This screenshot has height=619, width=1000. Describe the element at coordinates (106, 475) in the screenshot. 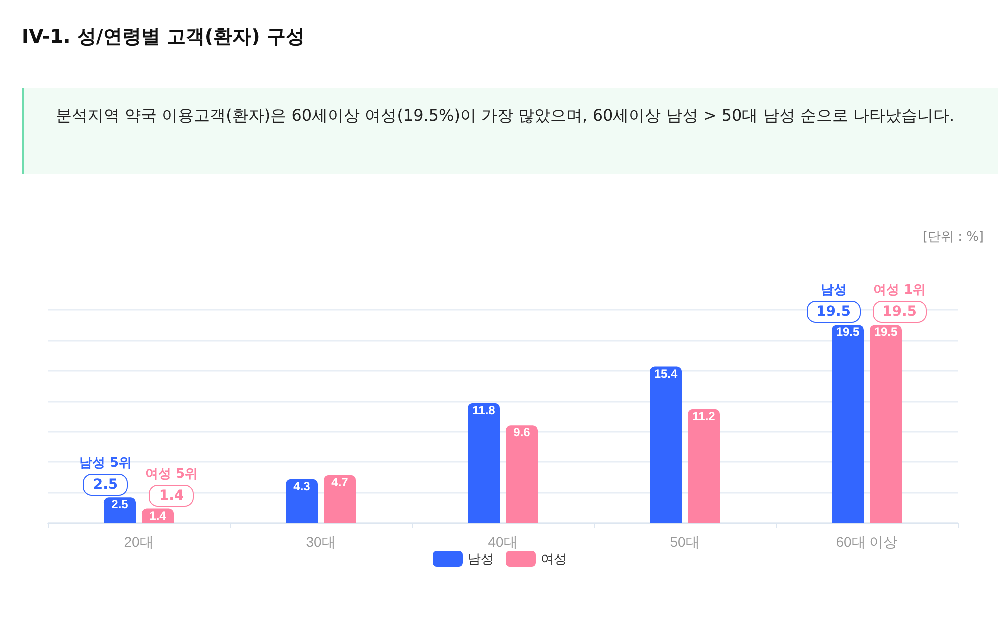

I see `annotation: 남성 5위 2.5` at that location.